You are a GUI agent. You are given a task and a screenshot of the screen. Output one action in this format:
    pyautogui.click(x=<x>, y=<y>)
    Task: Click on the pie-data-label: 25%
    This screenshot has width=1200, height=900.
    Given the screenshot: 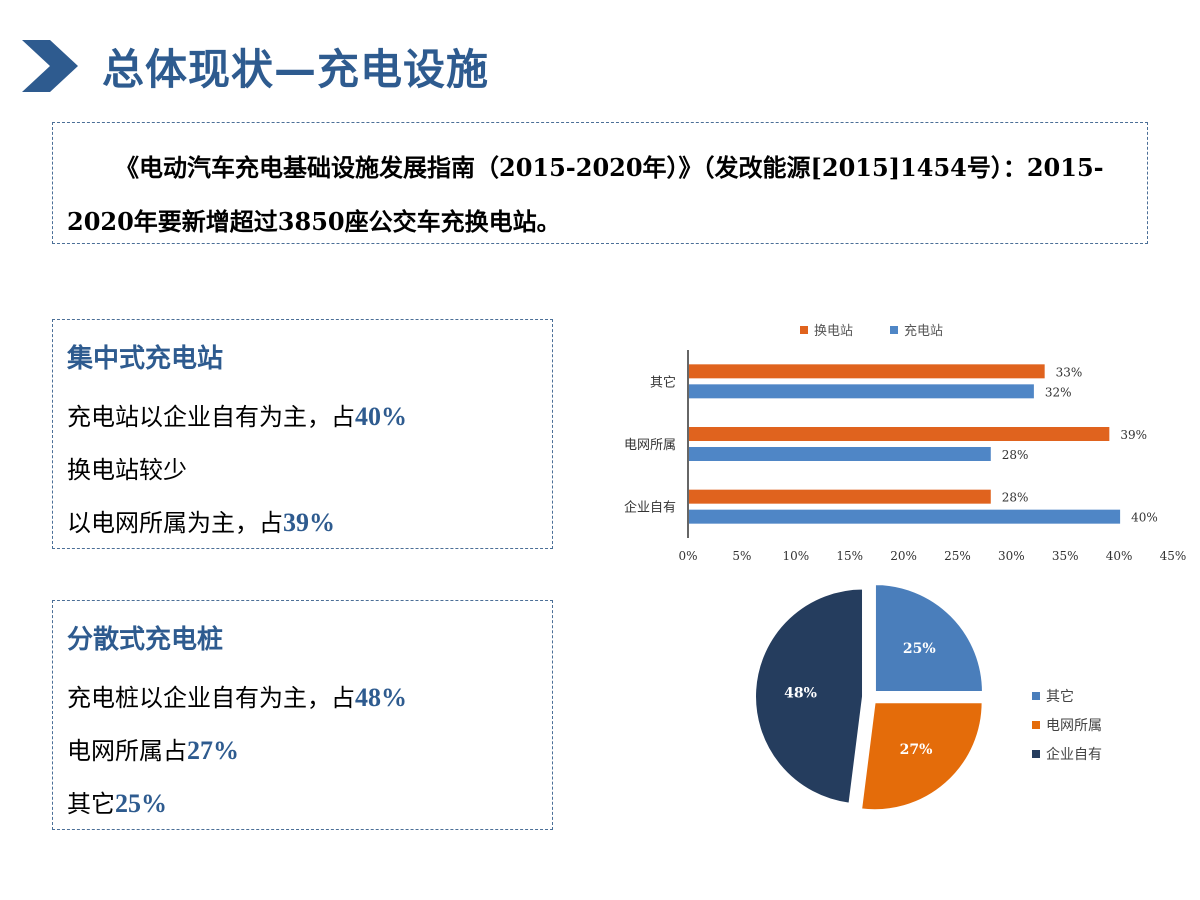 What is the action you would take?
    pyautogui.click(x=919, y=649)
    